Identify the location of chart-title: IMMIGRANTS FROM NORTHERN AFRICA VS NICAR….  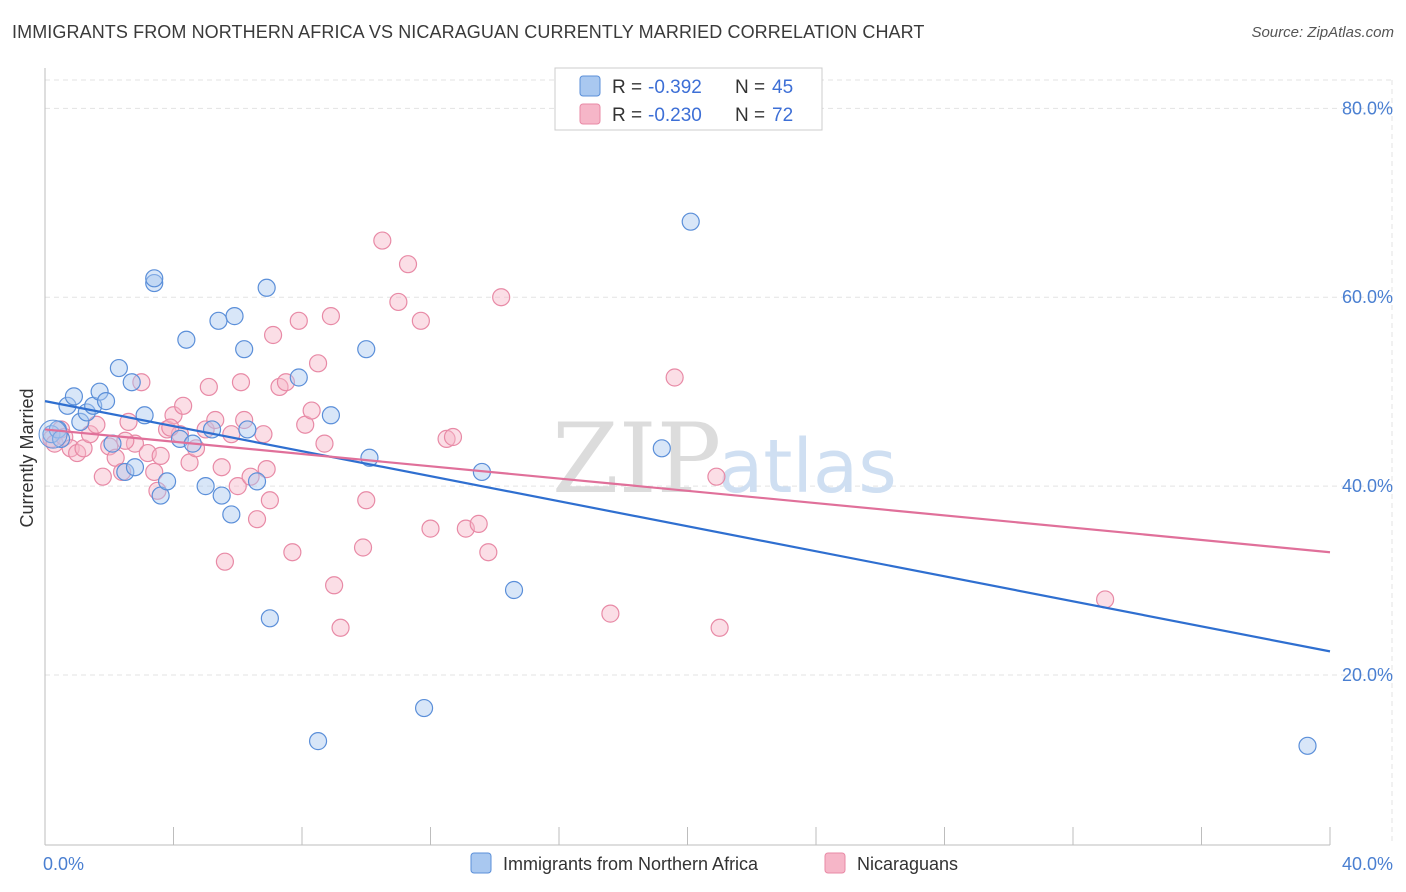
(468, 32).